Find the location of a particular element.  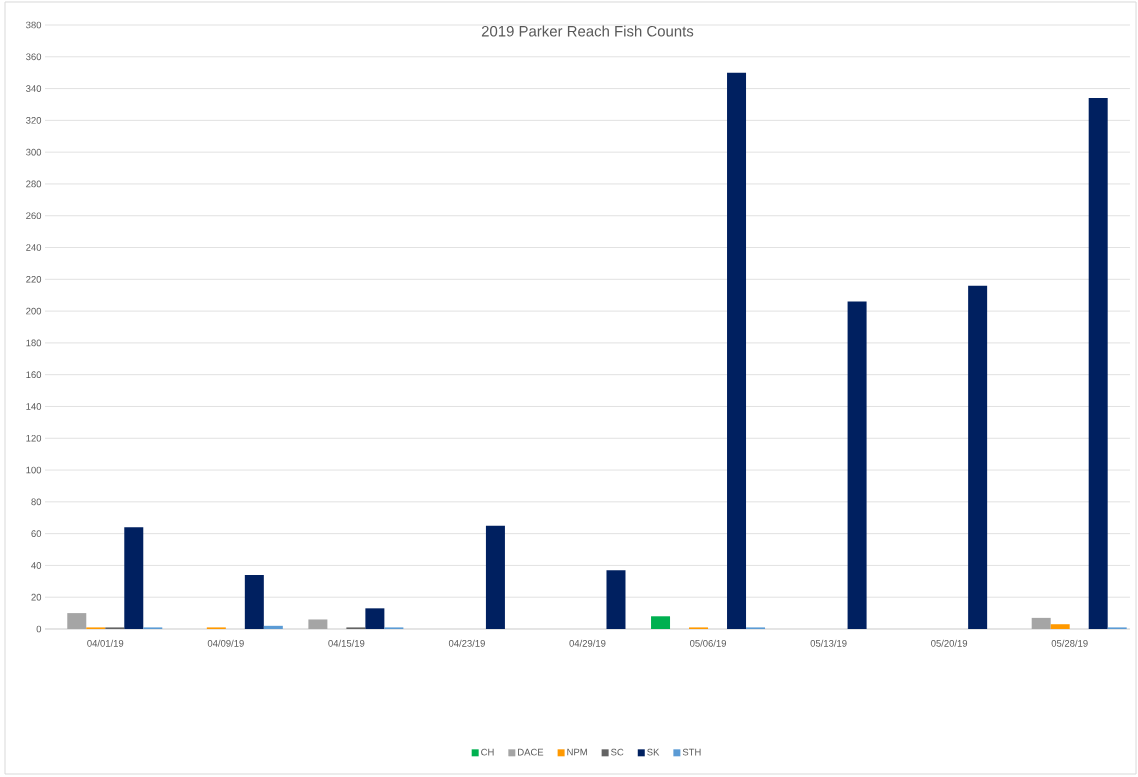

y-tick-label: 360 is located at coordinates (34, 57).